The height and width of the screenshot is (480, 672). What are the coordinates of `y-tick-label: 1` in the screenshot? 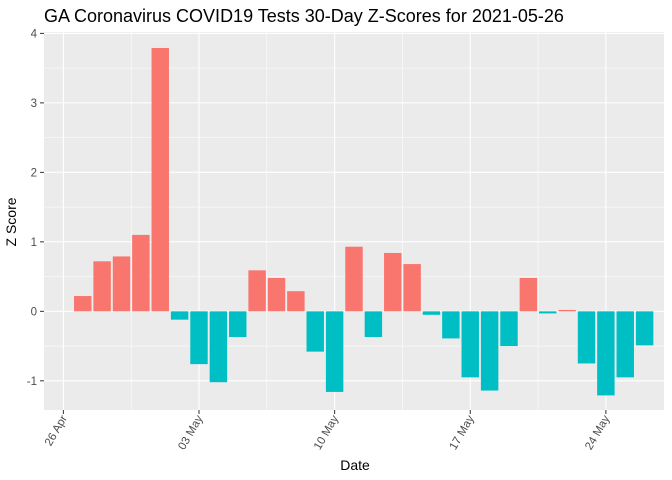 It's located at (34, 243).